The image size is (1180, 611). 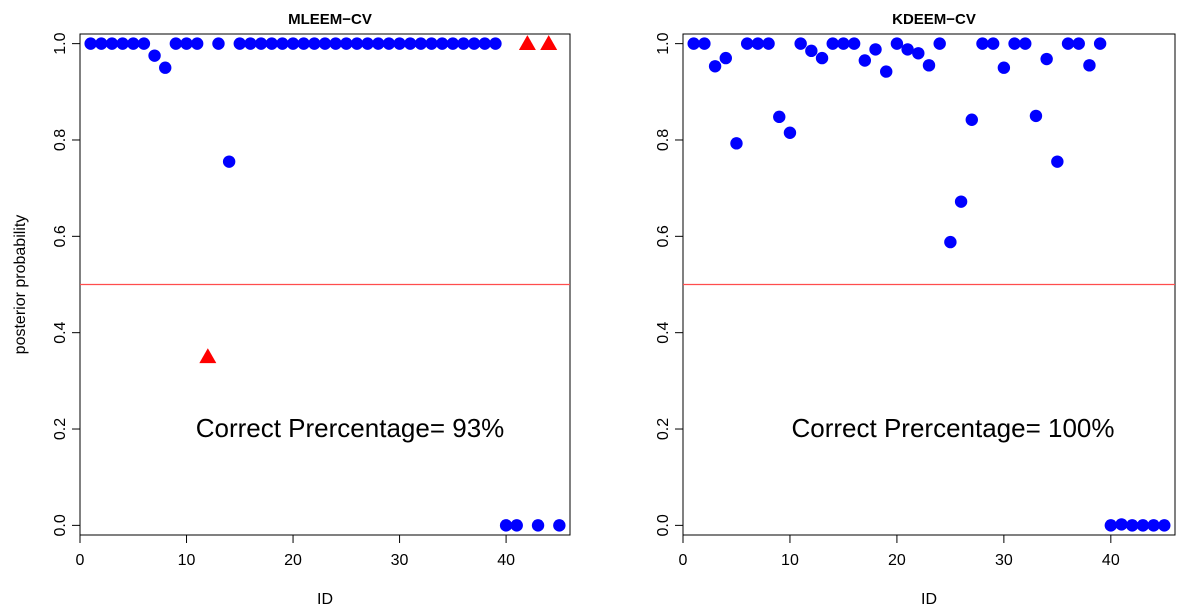 I want to click on x-tick-label: 40, so click(x=1111, y=560).